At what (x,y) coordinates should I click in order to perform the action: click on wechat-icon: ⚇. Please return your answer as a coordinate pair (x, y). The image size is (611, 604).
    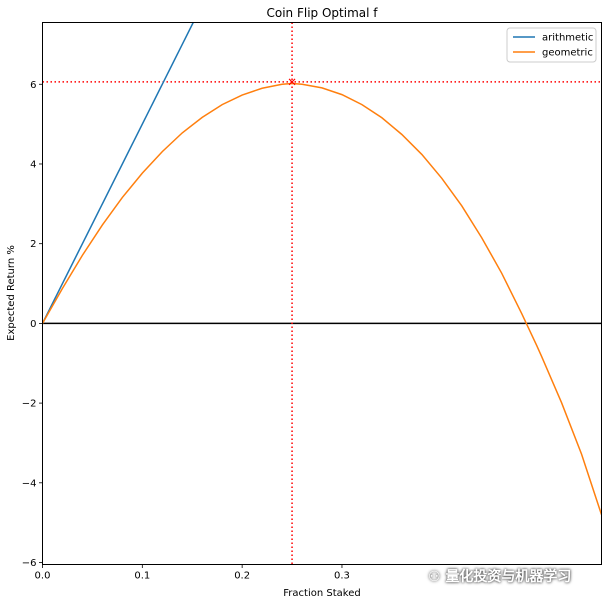
    Looking at the image, I should click on (434, 577).